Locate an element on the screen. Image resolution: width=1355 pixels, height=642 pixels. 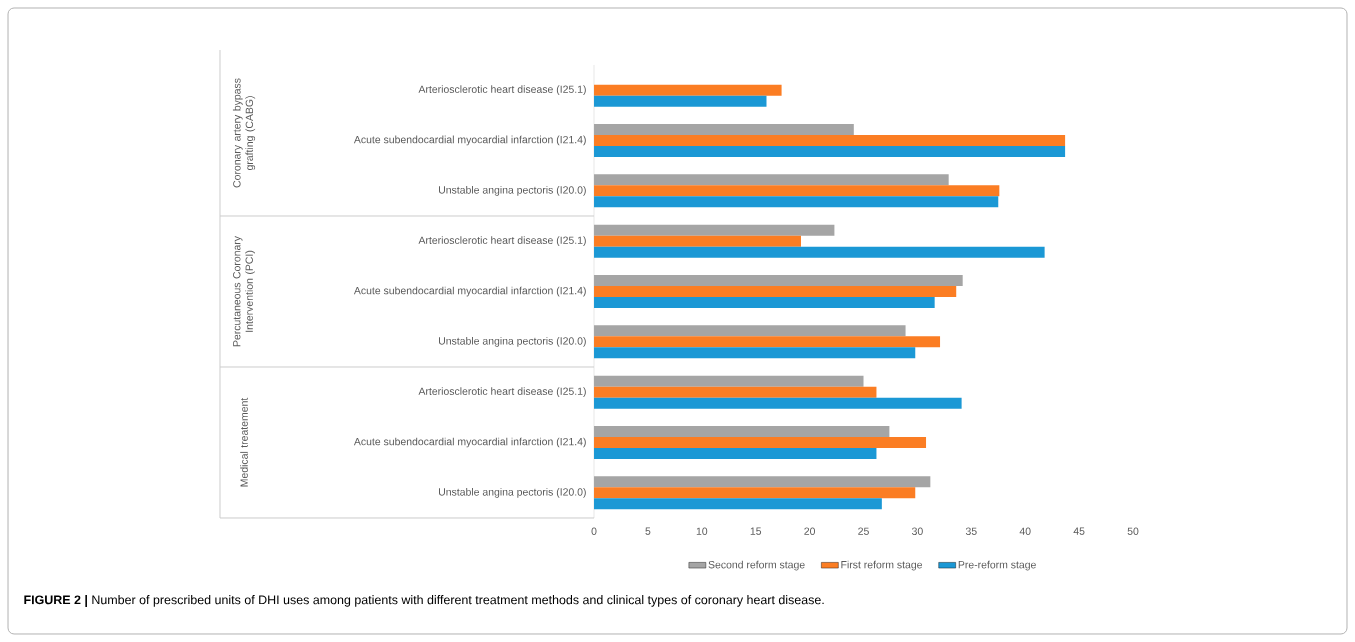
legend-label: Pre-reform stage is located at coordinates (997, 565).